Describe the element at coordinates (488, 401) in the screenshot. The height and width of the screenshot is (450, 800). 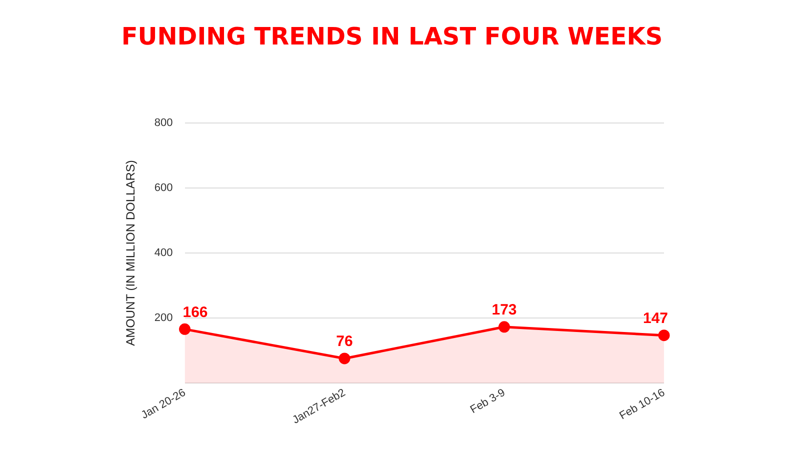
I see `x-tick-label: Feb 3-9` at that location.